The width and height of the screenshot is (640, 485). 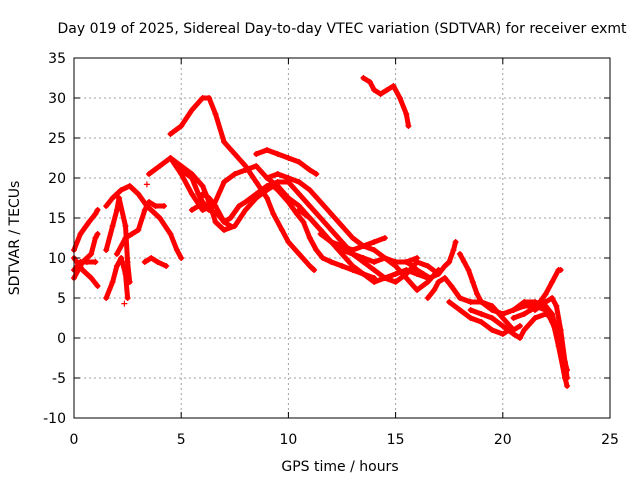 I want to click on y-axis-title: SDTVAR / TECUs, so click(x=15, y=238).